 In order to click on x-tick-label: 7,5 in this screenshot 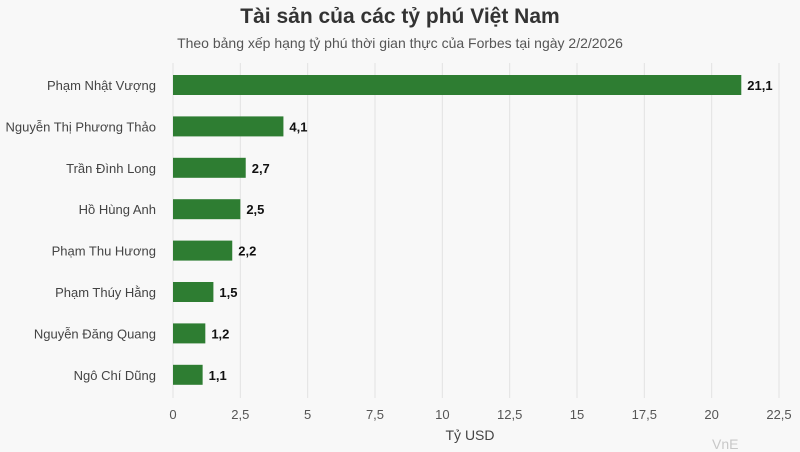, I will do `click(375, 414)`.